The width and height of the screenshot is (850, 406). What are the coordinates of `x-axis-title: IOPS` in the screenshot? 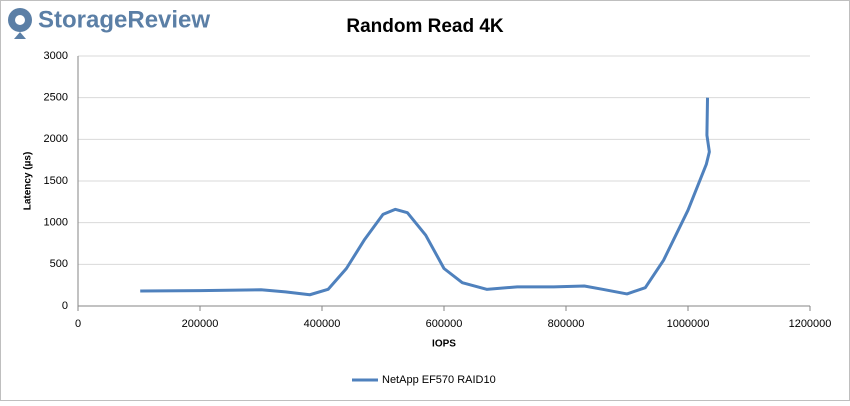 It's located at (444, 344).